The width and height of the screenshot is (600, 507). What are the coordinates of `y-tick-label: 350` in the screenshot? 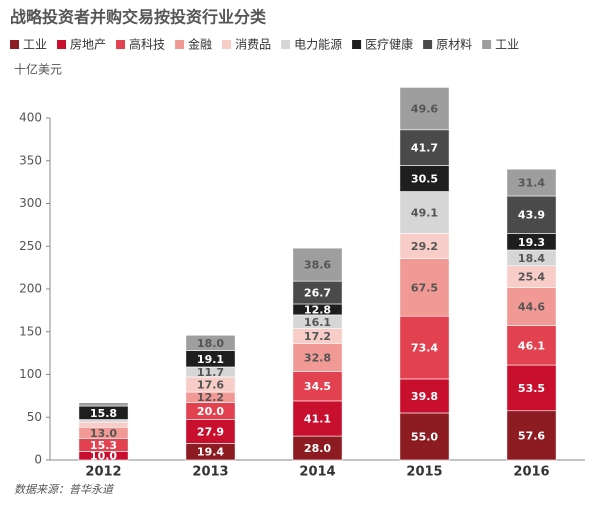 It's located at (30, 160).